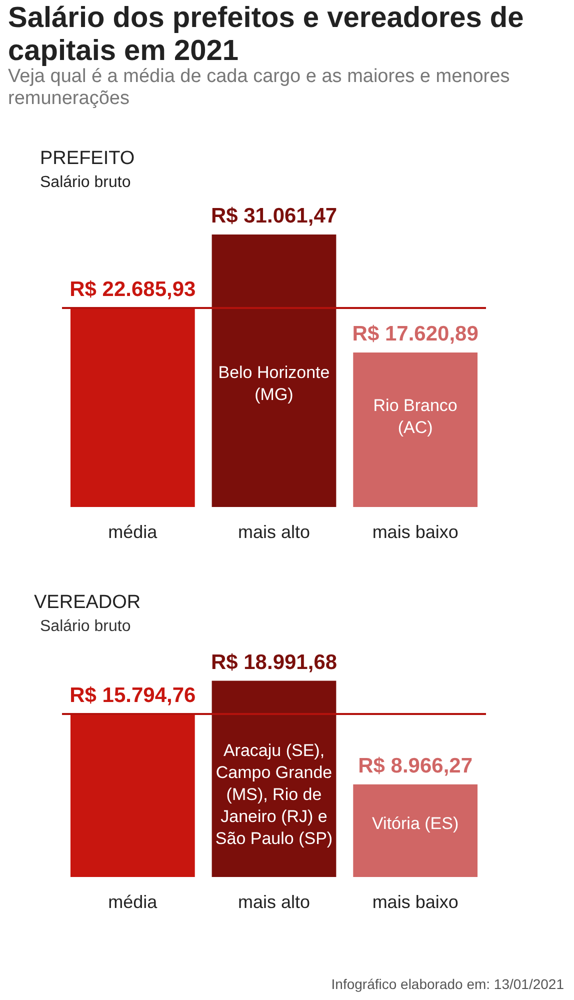  What do you see at coordinates (266, 35) in the screenshot?
I see `chart-title: Salário dos prefeitos e vereadores de capitais em 2021` at bounding box center [266, 35].